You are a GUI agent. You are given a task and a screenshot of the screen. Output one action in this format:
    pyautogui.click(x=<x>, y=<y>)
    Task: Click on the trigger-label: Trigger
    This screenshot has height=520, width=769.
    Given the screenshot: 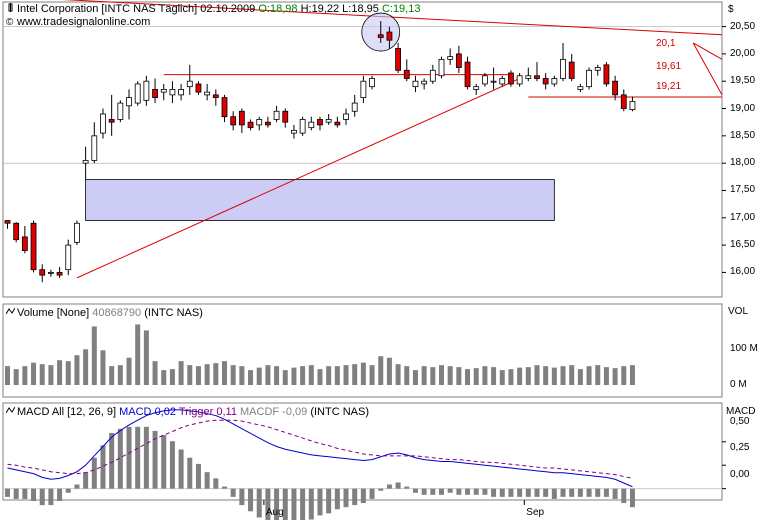 What is the action you would take?
    pyautogui.click(x=196, y=412)
    